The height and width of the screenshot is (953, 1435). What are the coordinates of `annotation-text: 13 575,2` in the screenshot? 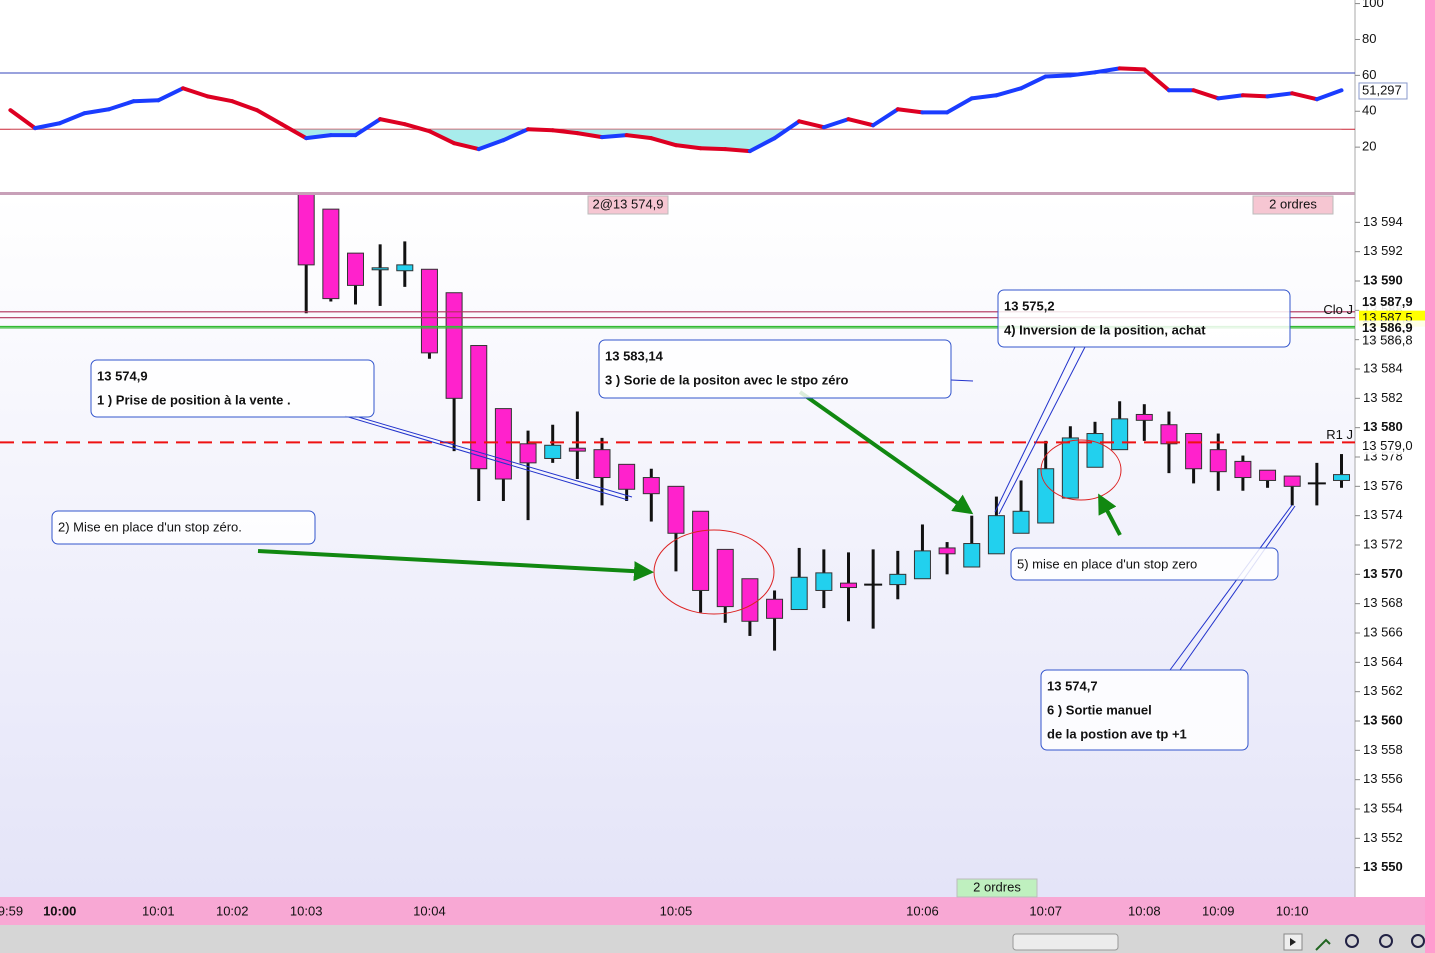 It's located at (1029, 305).